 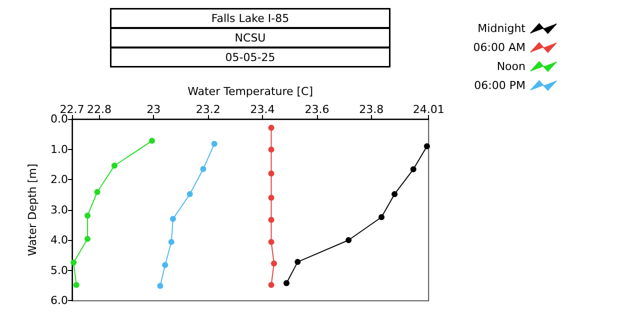 What do you see at coordinates (251, 91) in the screenshot?
I see `x-axis-title: Water Temperature [C]` at bounding box center [251, 91].